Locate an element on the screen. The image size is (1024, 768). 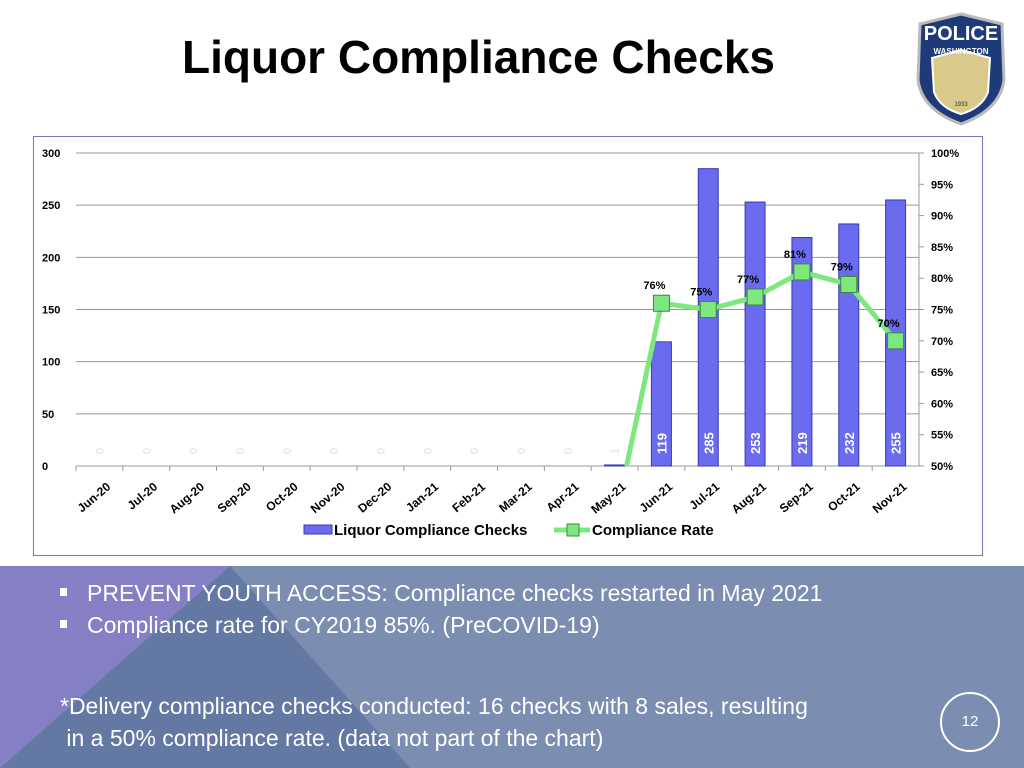
y-right-tick-label: 80% is located at coordinates (942, 279).